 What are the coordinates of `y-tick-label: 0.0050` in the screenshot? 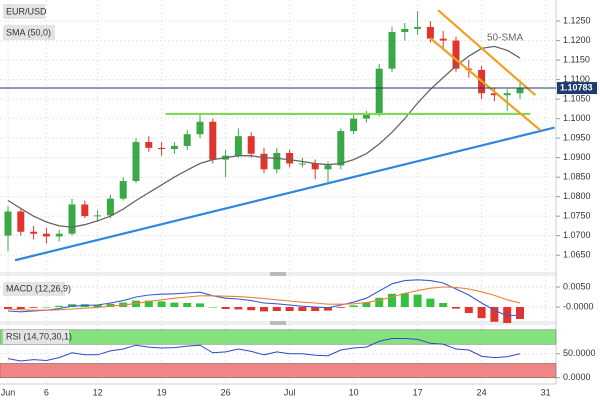 It's located at (577, 286).